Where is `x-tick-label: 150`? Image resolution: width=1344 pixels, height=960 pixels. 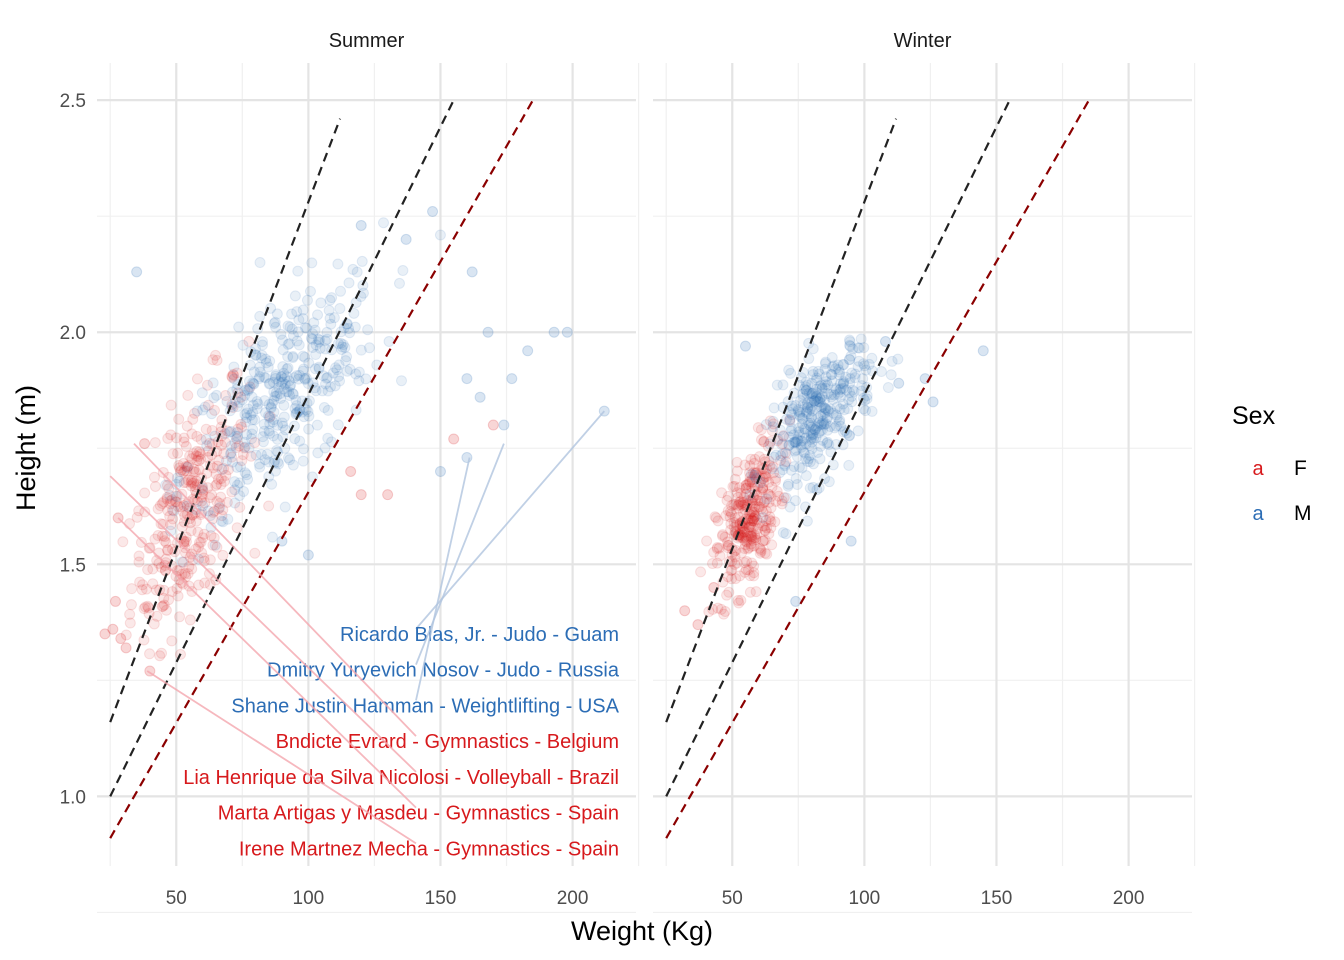 x-tick-label: 150 is located at coordinates (997, 898).